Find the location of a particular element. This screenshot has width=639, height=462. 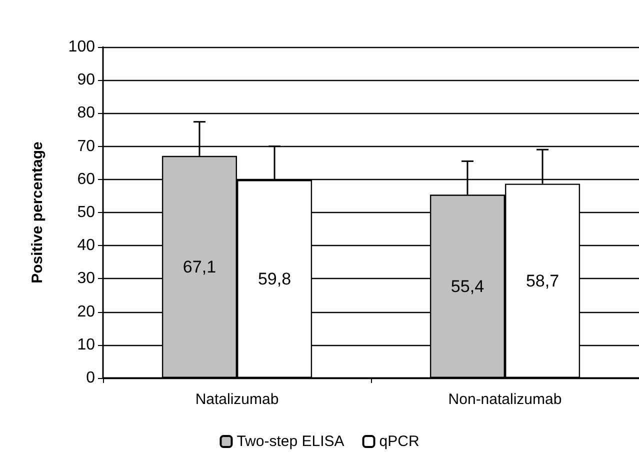

legend-label: qPCR is located at coordinates (399, 441).